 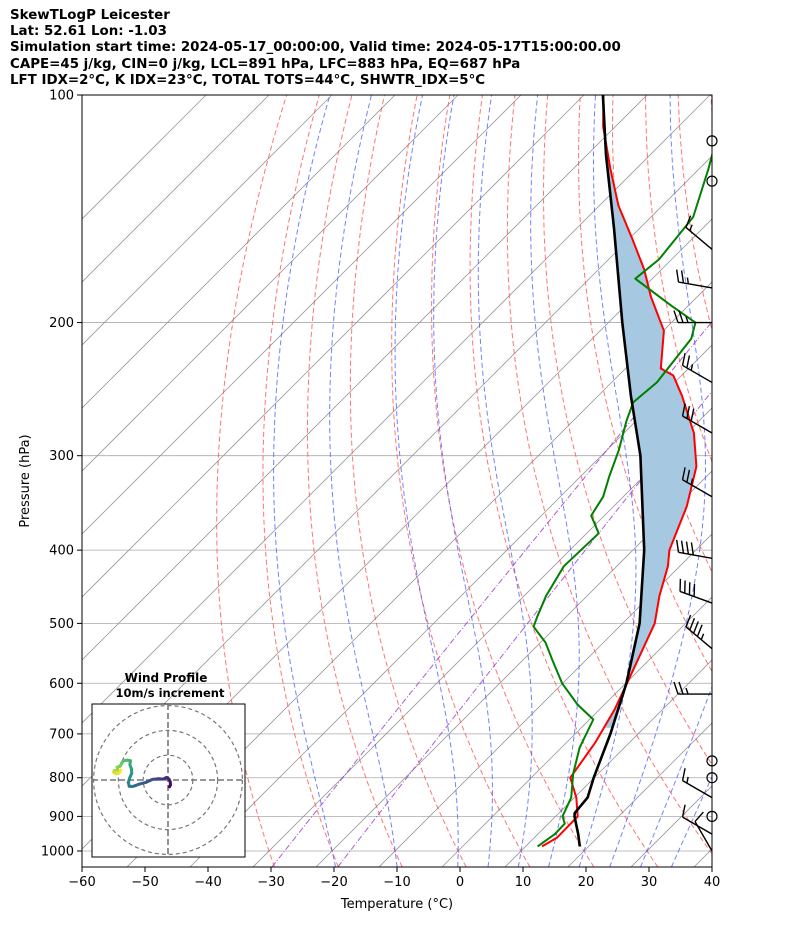 I want to click on cape-area, so click(x=650, y=416).